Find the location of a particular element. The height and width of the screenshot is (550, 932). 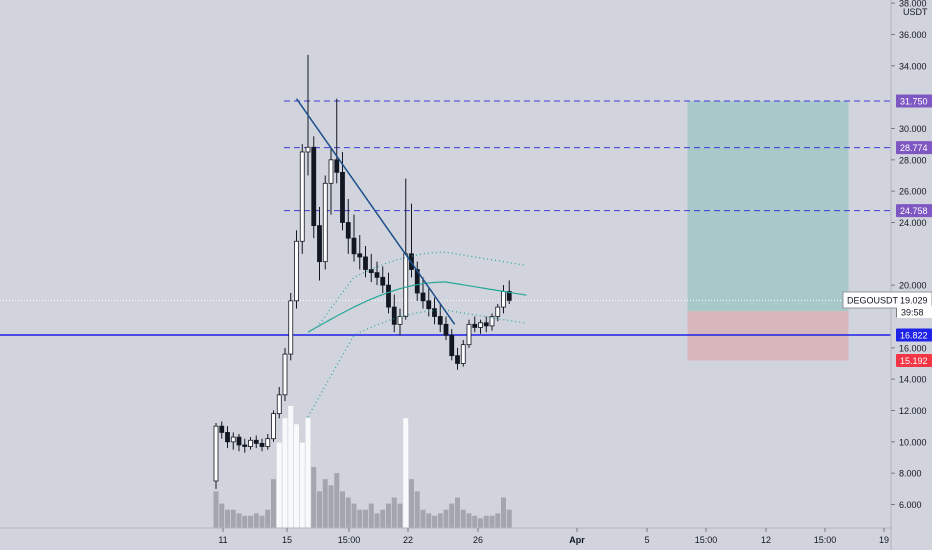

axis-currency-label: USDT is located at coordinates (915, 12).